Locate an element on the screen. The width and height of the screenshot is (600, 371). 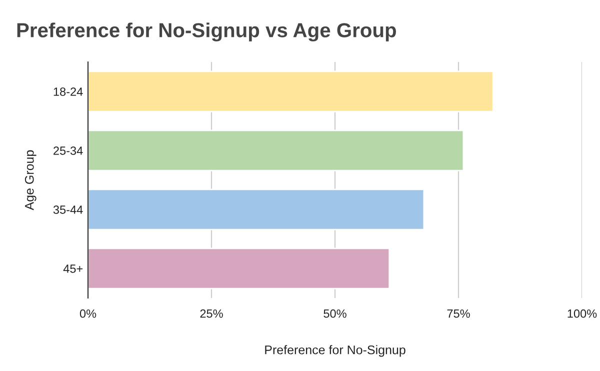
chart-title: Preference for No-Signup vs Age Group is located at coordinates (206, 32).